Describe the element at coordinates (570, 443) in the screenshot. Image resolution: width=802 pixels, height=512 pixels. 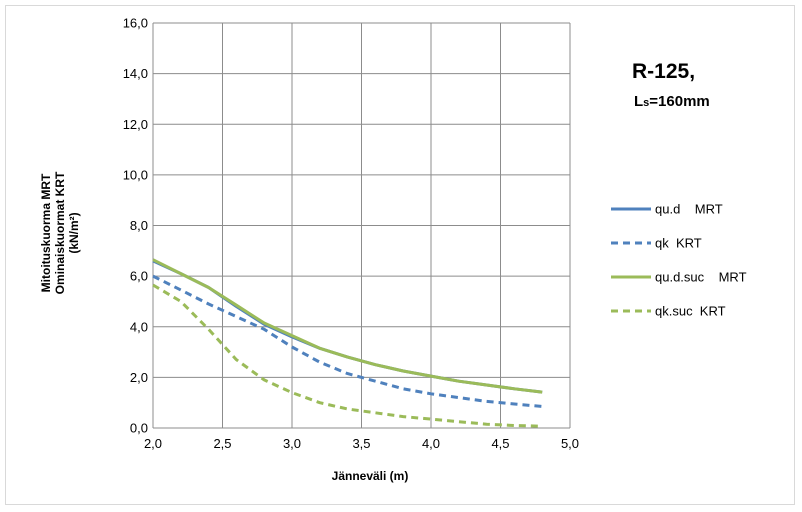
I see `x-tick-label-6: 5,0` at that location.